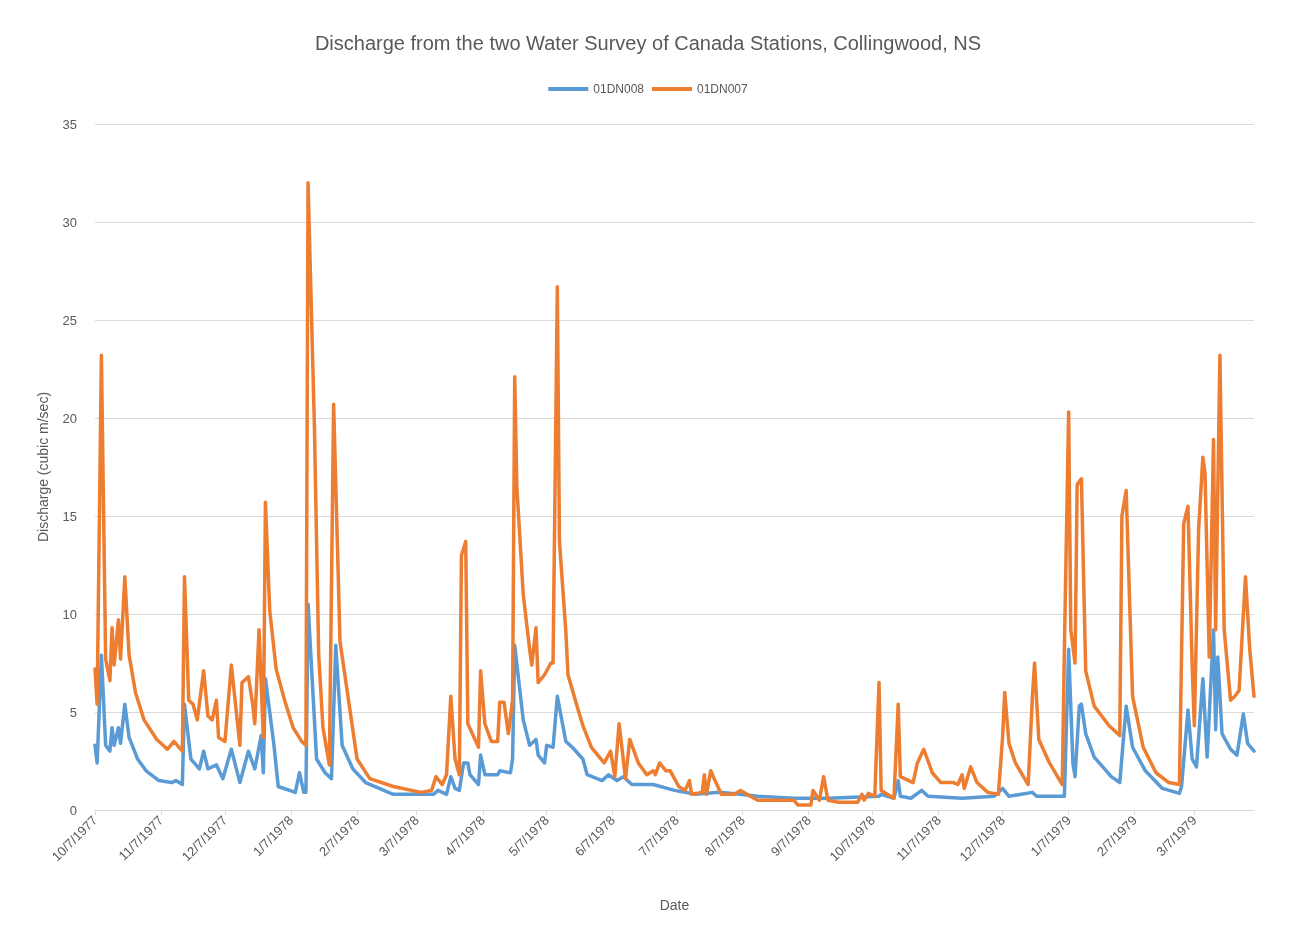  I want to click on y-tick-label: 30, so click(69, 222).